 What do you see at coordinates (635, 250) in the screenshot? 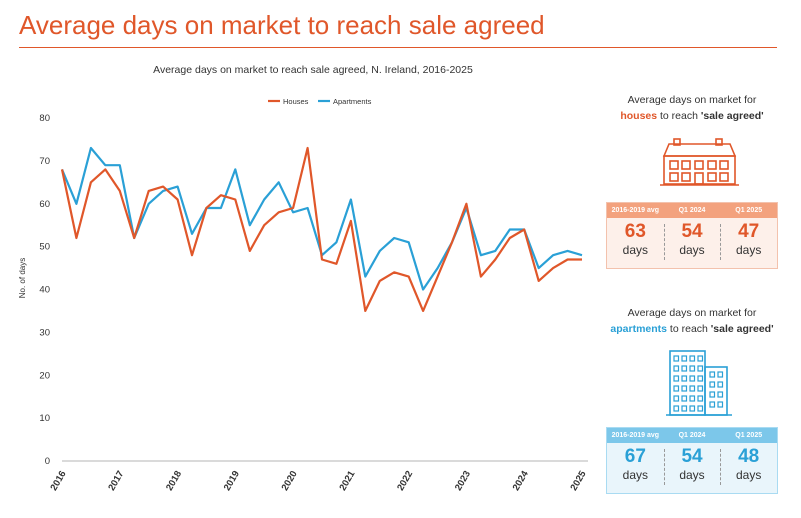
I see `houses-unit-avg: days` at bounding box center [635, 250].